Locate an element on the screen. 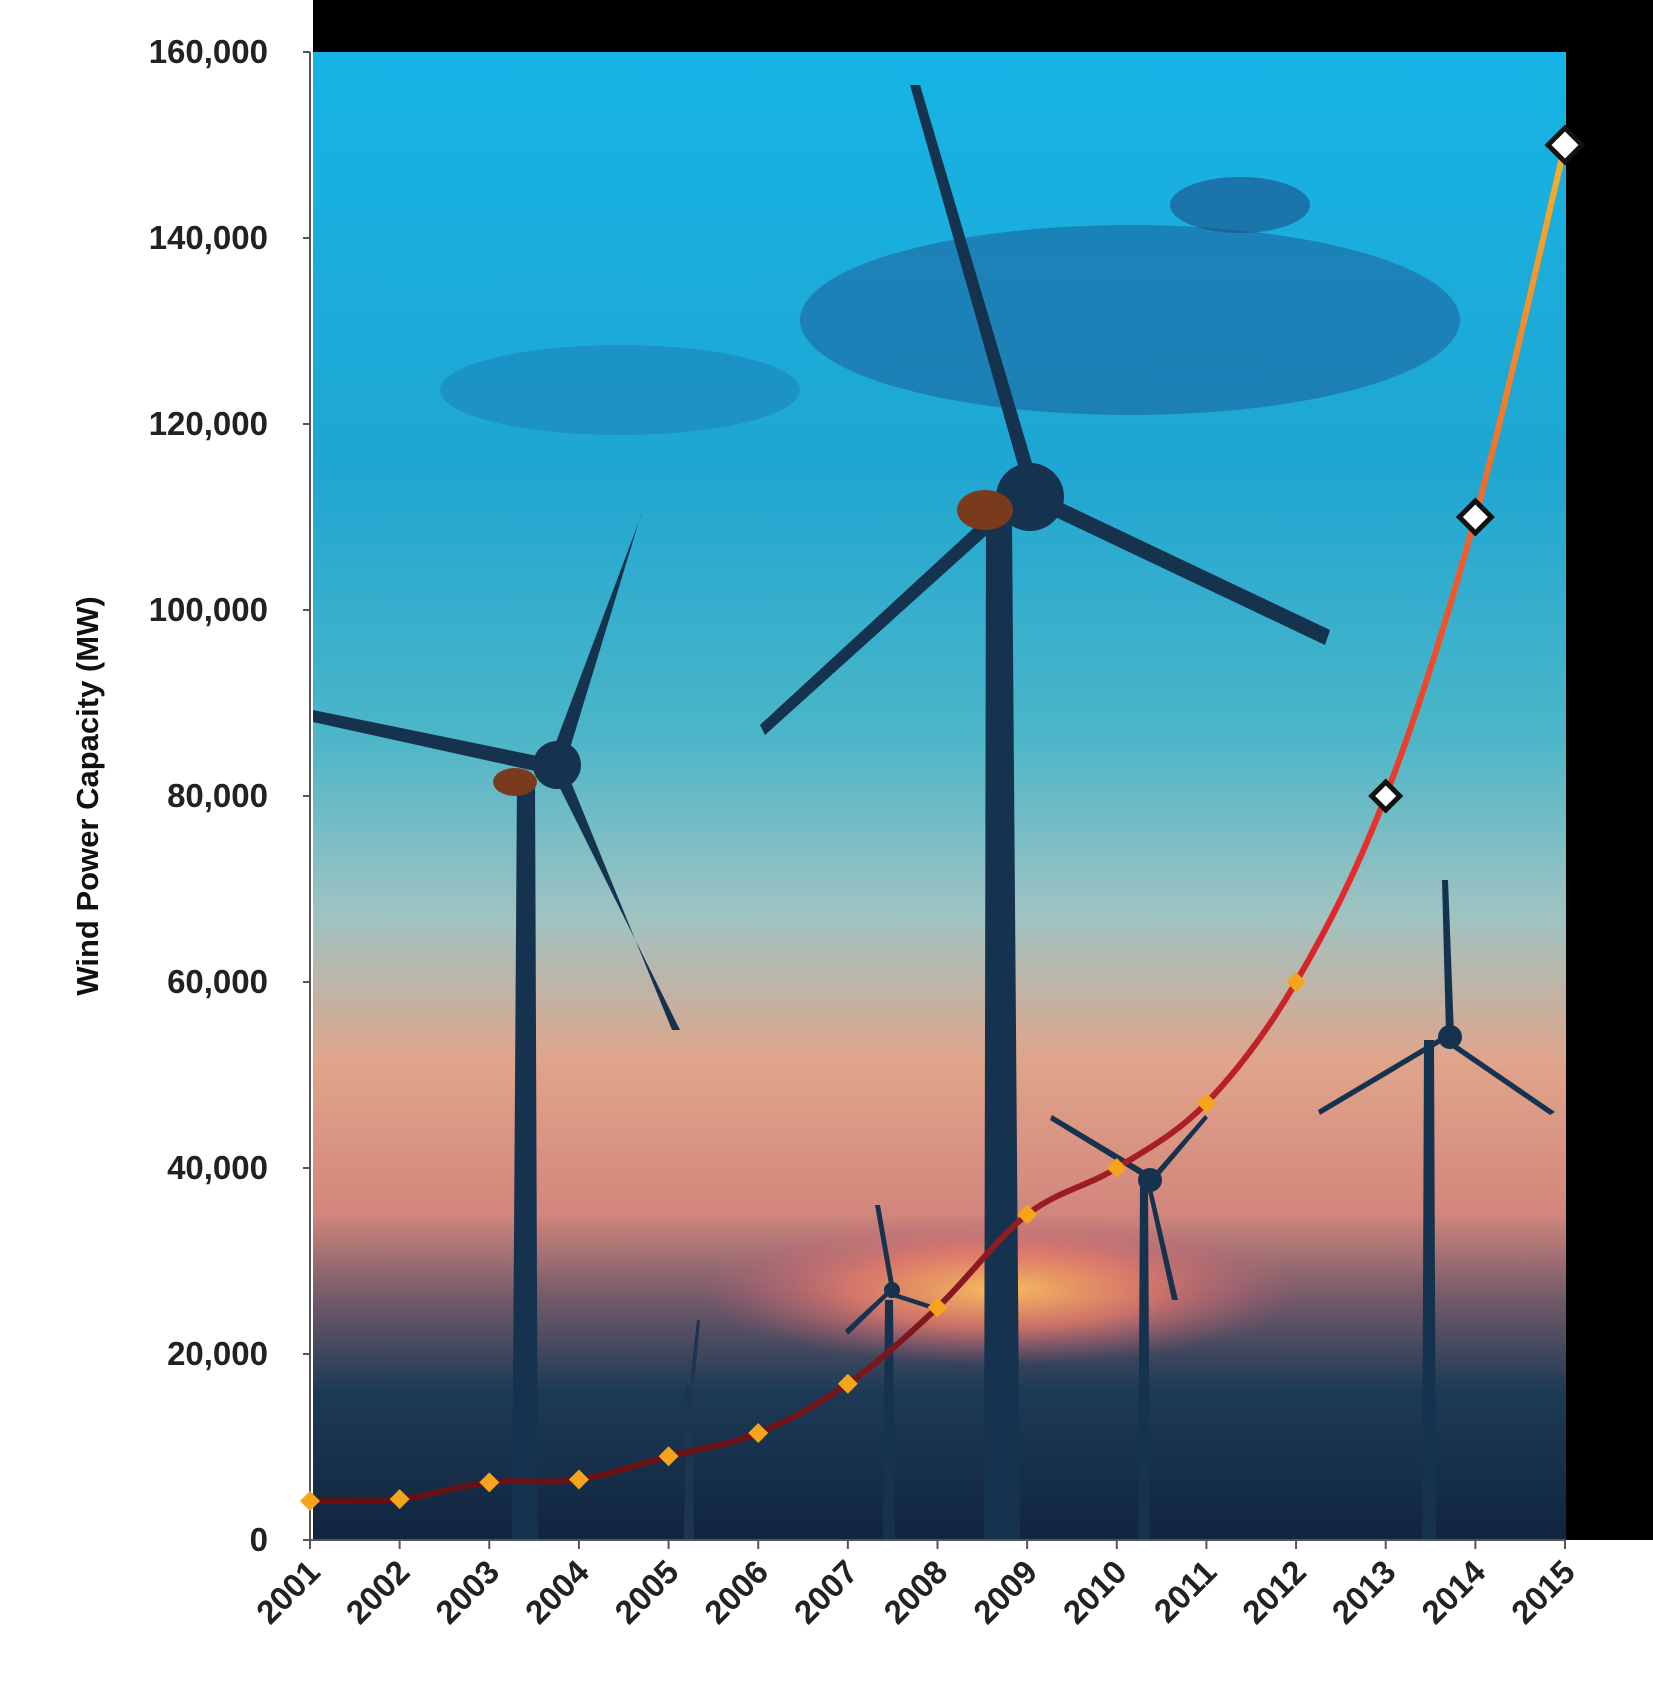 The height and width of the screenshot is (1701, 1653). x-tick-label: 2001 is located at coordinates (288, 1592).